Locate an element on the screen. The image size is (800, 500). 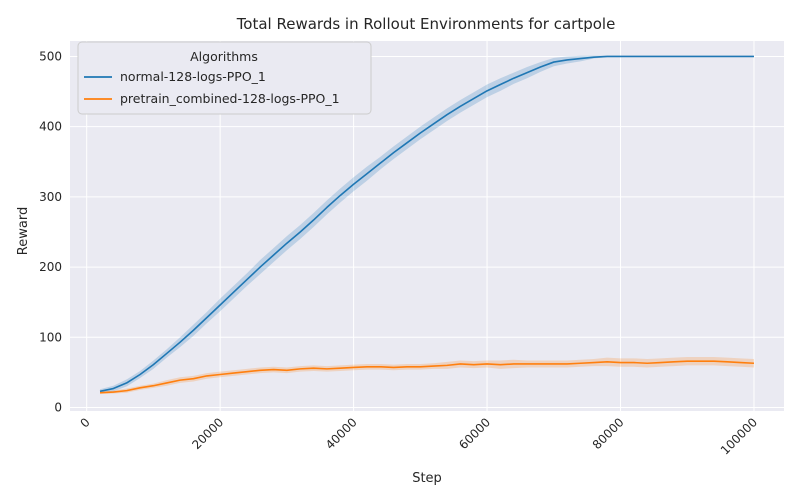
y-tick-label: 0 is located at coordinates (58, 407).